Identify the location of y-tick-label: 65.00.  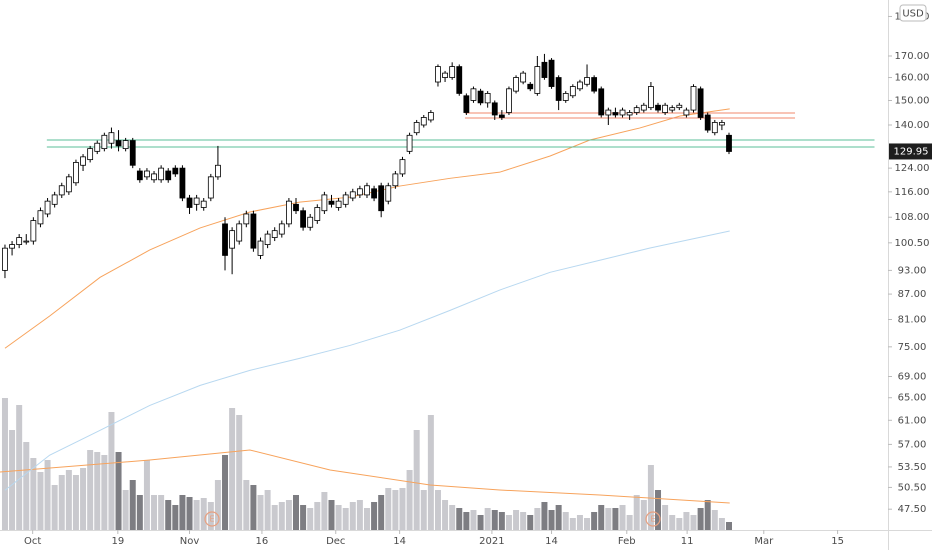
(912, 398).